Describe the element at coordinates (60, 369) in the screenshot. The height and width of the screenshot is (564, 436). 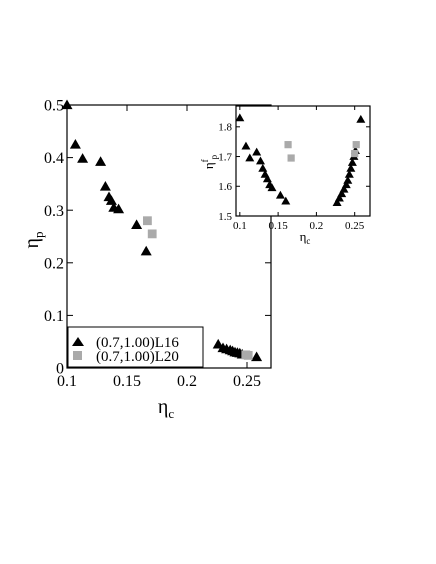
I see `y-tick-label: 0` at that location.